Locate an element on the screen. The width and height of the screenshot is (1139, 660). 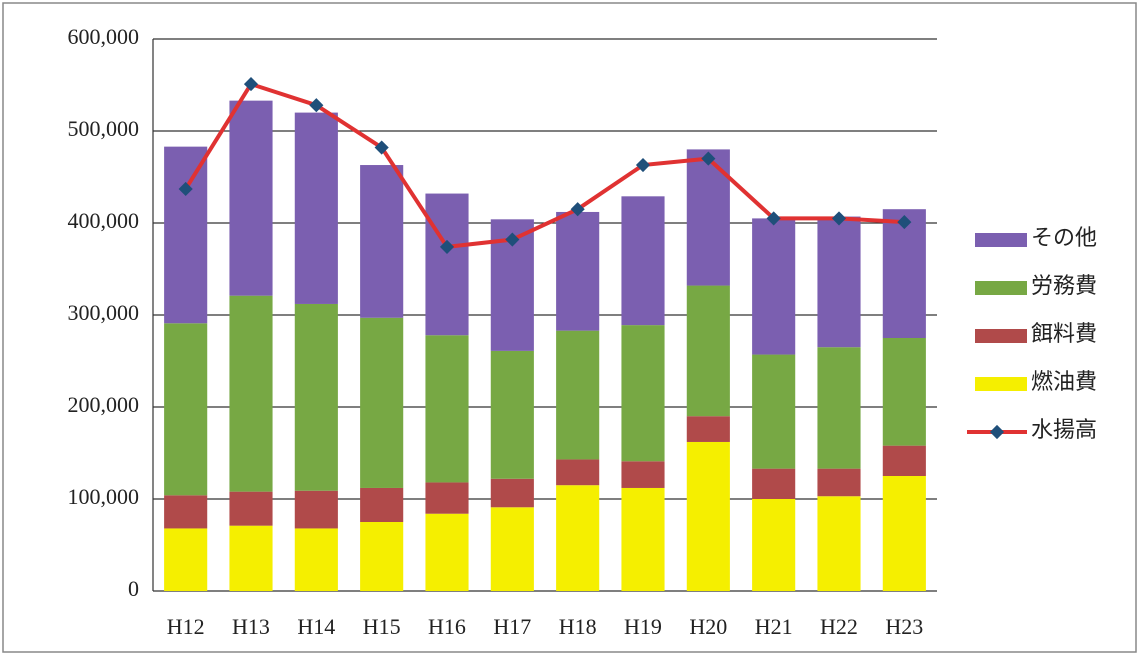
x-tick-label: H14 is located at coordinates (316, 626).